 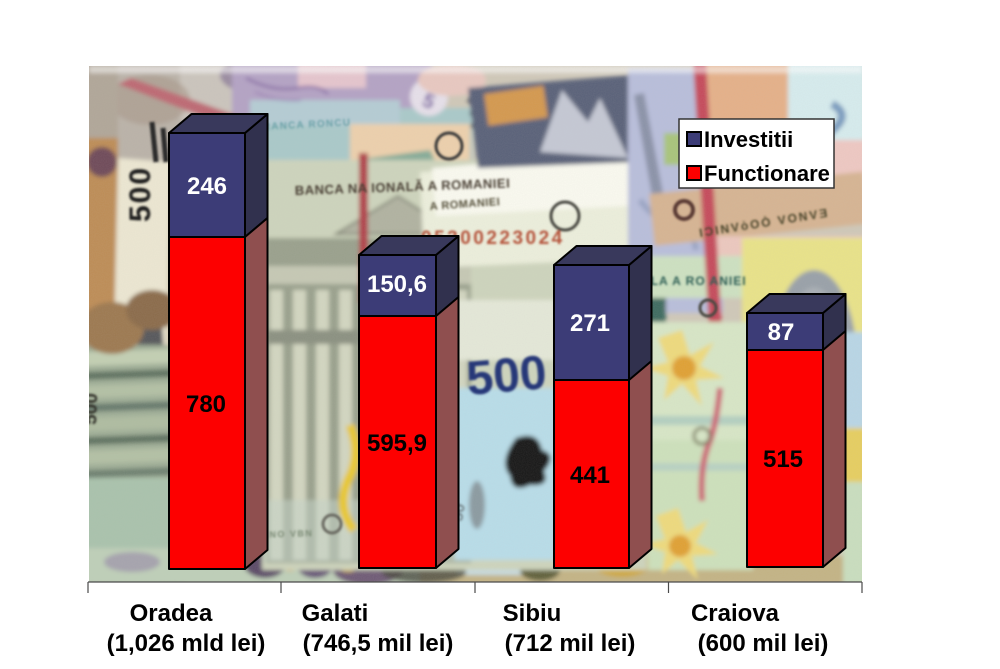 What do you see at coordinates (171, 613) in the screenshot?
I see `svg-text: Oradea` at bounding box center [171, 613].